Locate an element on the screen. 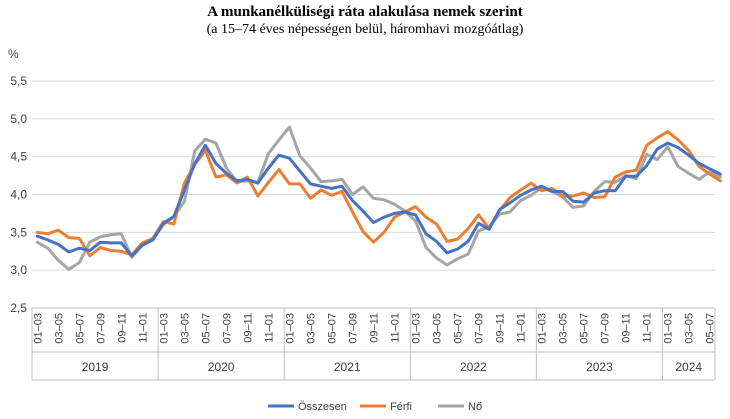 This screenshot has height=419, width=730. year-label: 2022 is located at coordinates (473, 367).